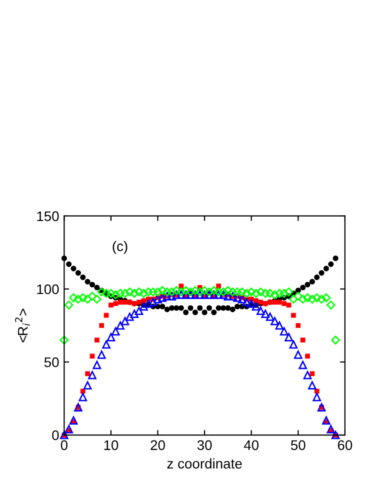  I want to click on x-tick-label: 0, so click(64, 445).